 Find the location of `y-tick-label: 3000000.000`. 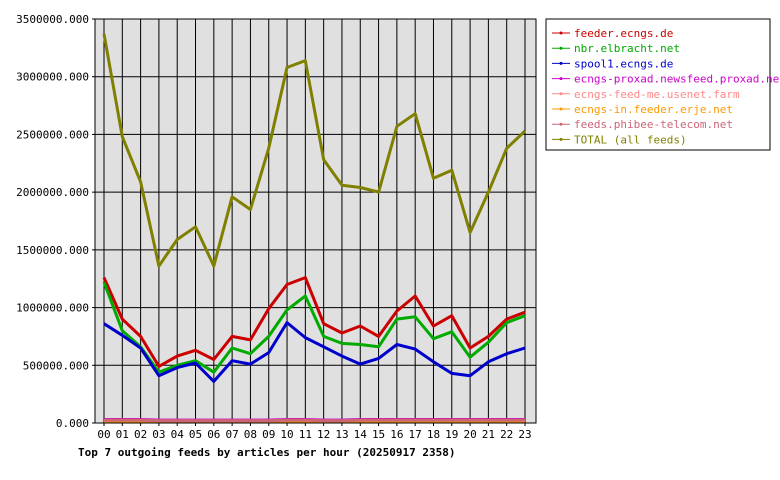

y-tick-label: 3000000.000 is located at coordinates (52, 77).